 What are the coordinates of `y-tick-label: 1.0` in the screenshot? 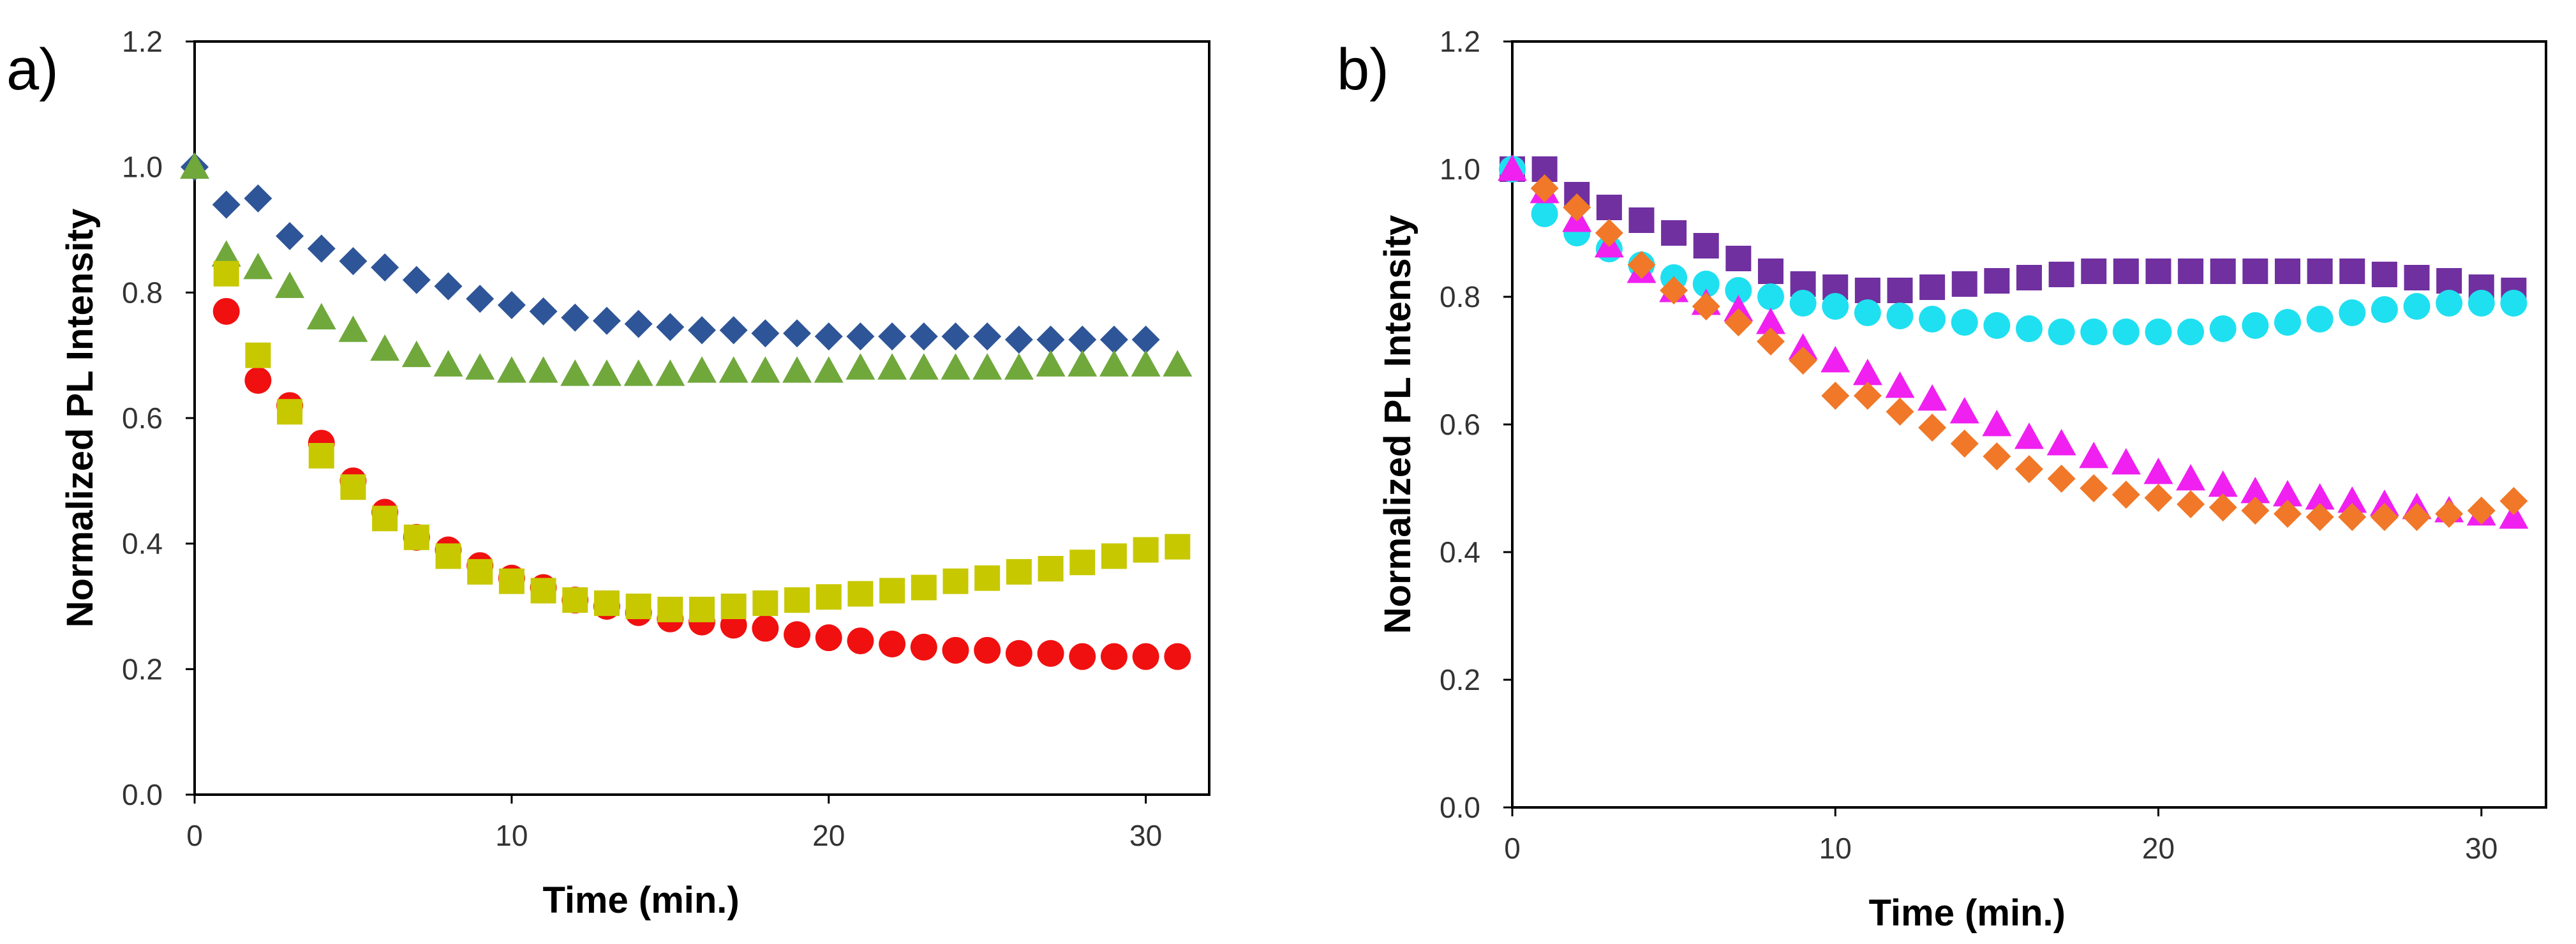 It's located at (1460, 169).